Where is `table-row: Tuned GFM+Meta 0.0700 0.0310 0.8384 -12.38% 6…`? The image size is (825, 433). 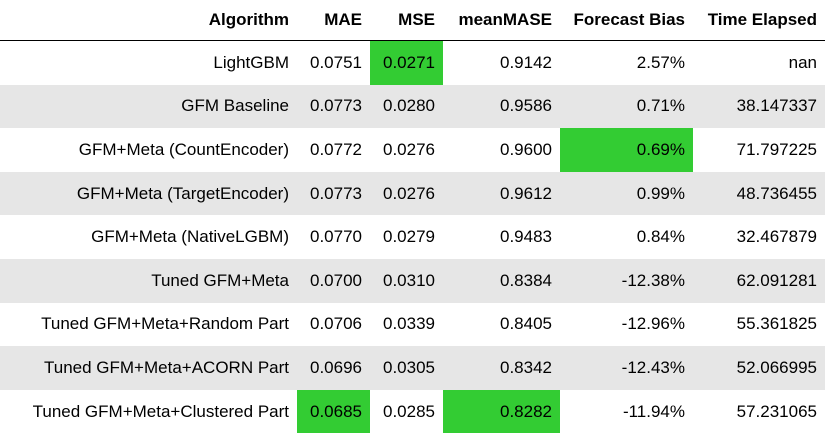
table-row: Tuned GFM+Meta 0.0700 0.0310 0.8384 -12.38% 6… is located at coordinates (412, 280).